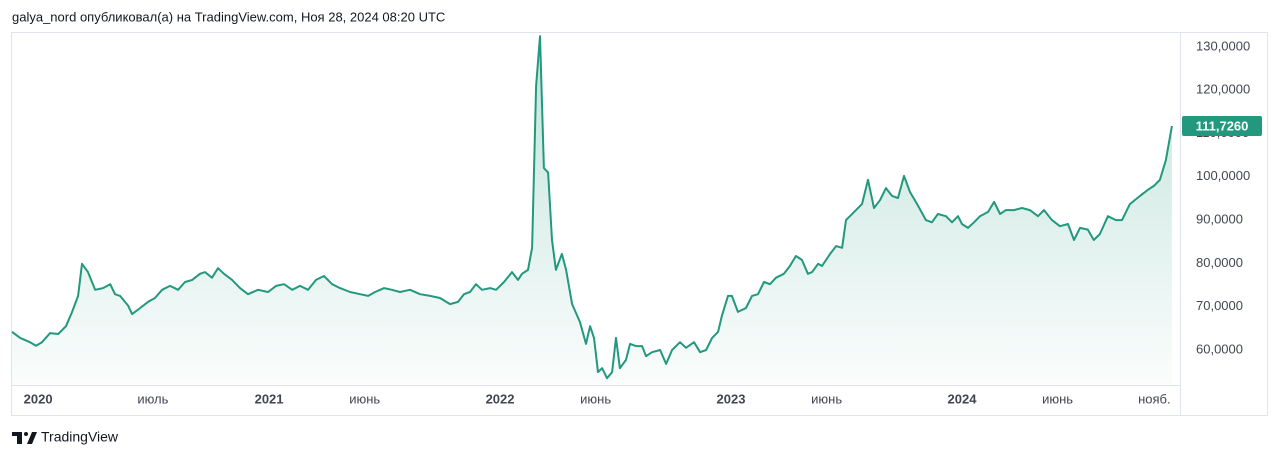 Image resolution: width=1280 pixels, height=459 pixels. I want to click on y-tick-label: 60,0000, so click(1219, 348).